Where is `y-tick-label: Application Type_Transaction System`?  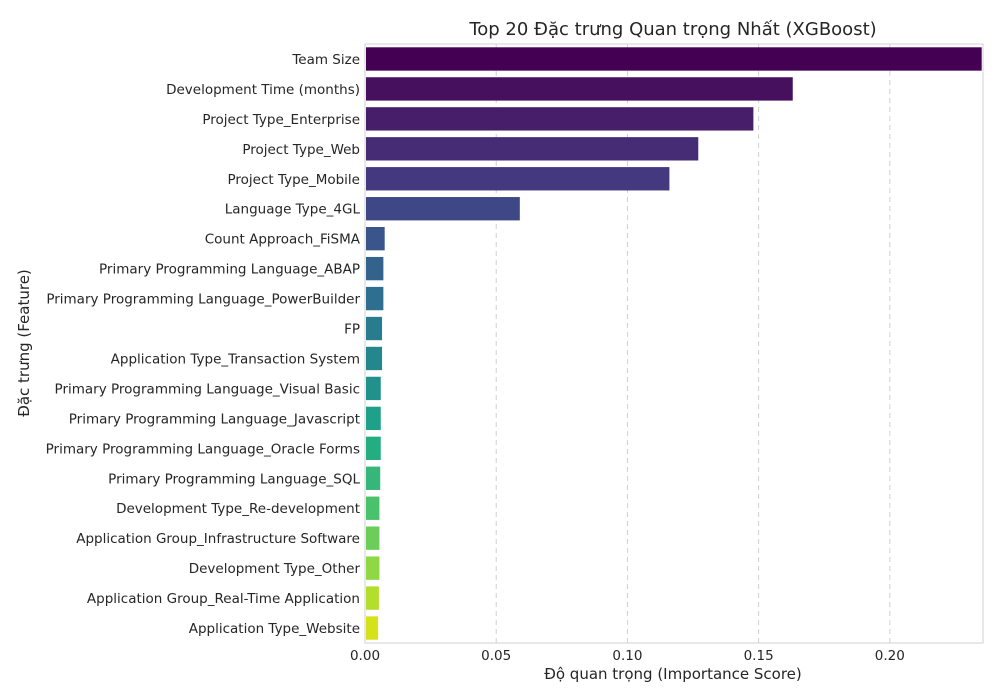
y-tick-label: Application Type_Transaction System is located at coordinates (235, 359).